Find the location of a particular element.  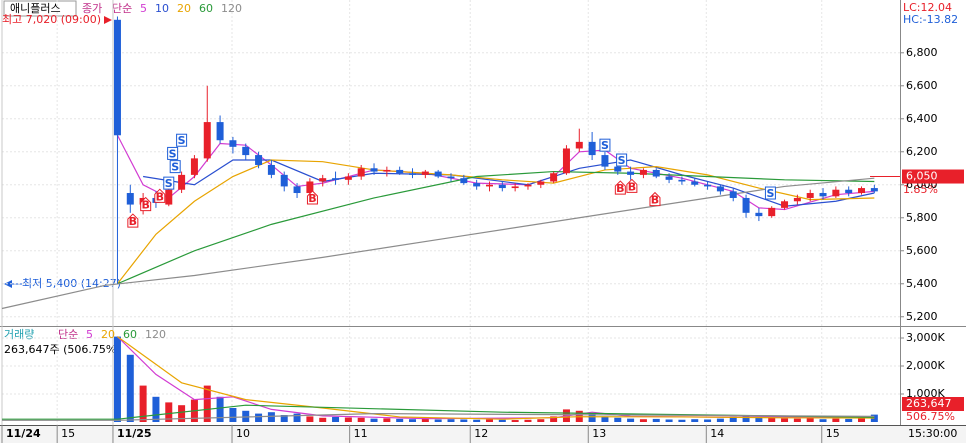

x-tick-label: 13 is located at coordinates (599, 433).